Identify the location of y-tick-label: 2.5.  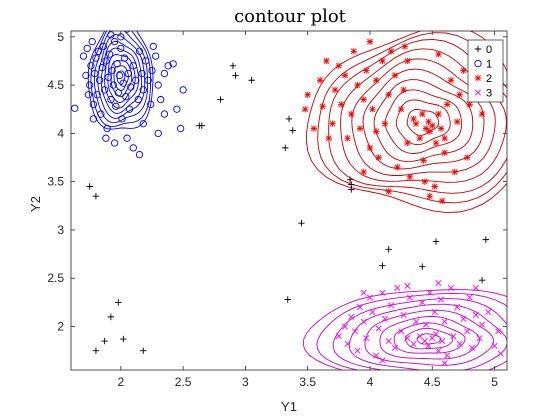
(55, 278).